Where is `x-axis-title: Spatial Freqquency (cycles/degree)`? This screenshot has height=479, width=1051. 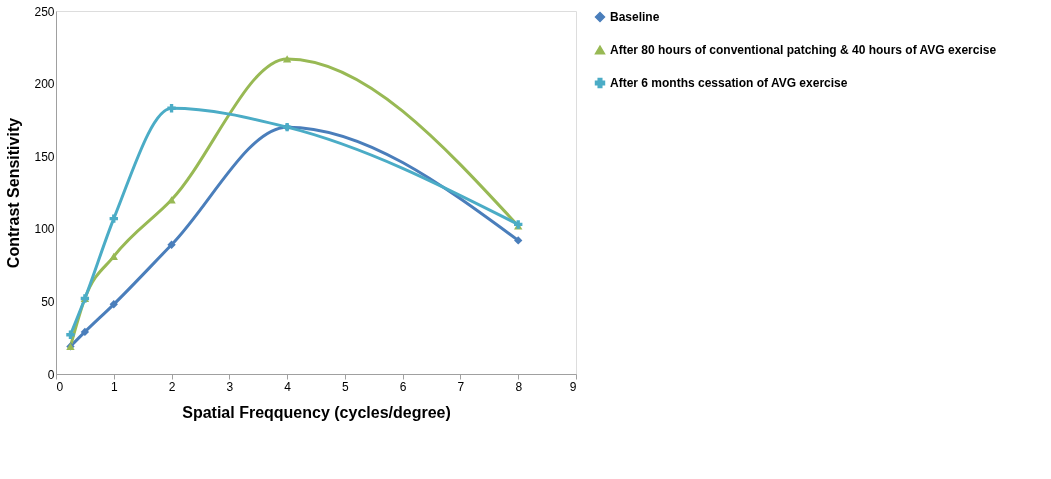 x-axis-title: Spatial Freqquency (cycles/degree) is located at coordinates (316, 412).